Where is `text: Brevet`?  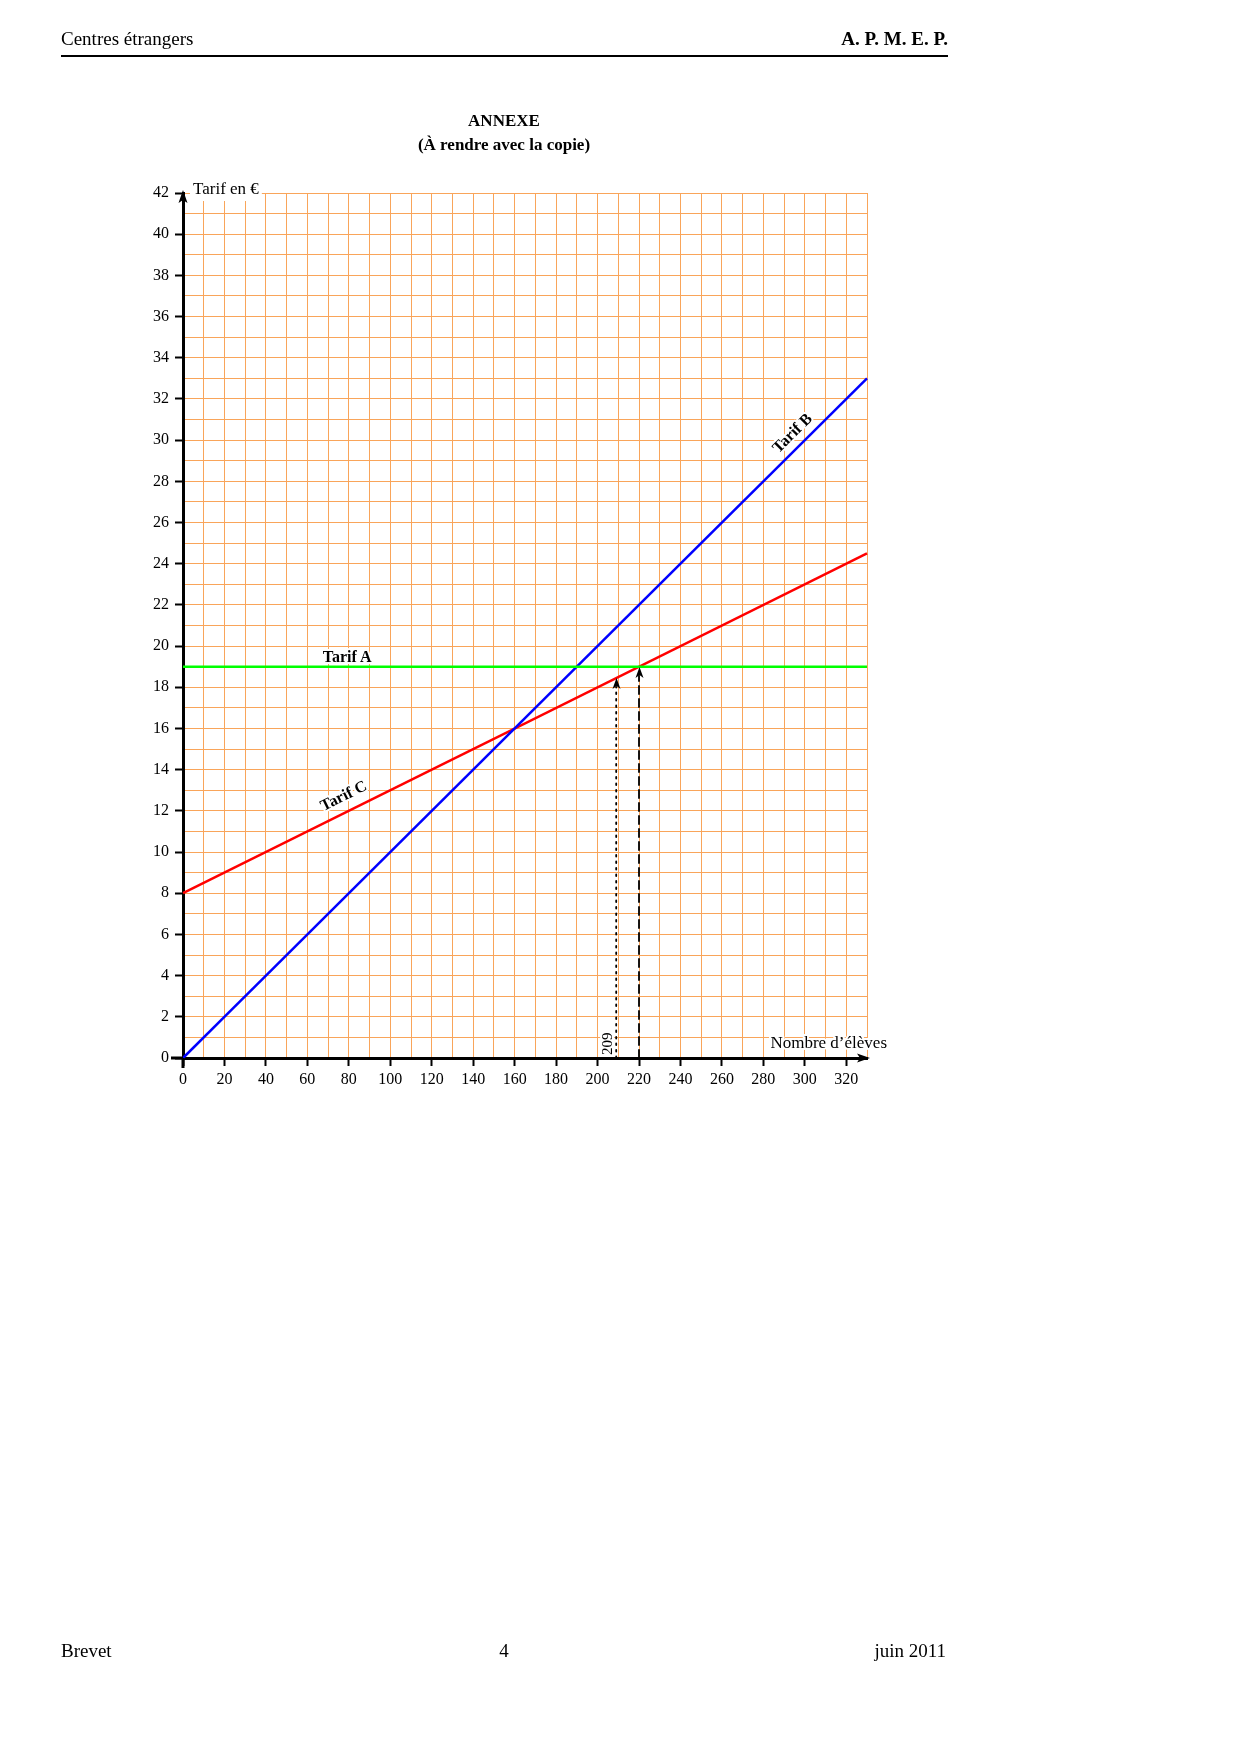 text: Brevet is located at coordinates (86, 1651).